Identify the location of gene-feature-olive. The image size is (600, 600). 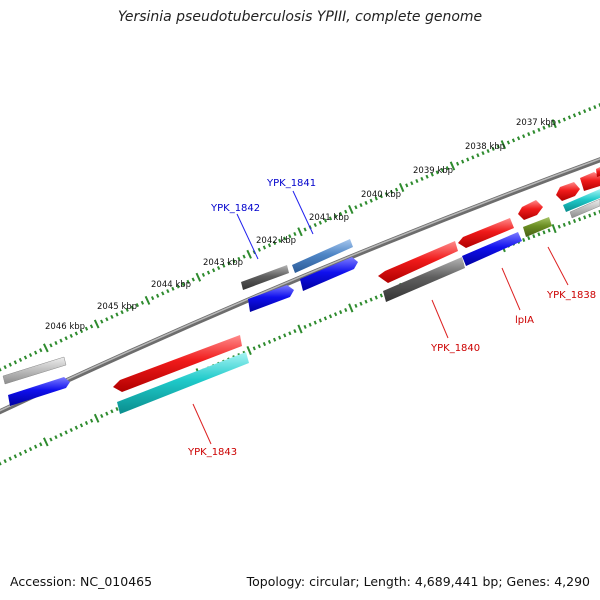
(537, 227).